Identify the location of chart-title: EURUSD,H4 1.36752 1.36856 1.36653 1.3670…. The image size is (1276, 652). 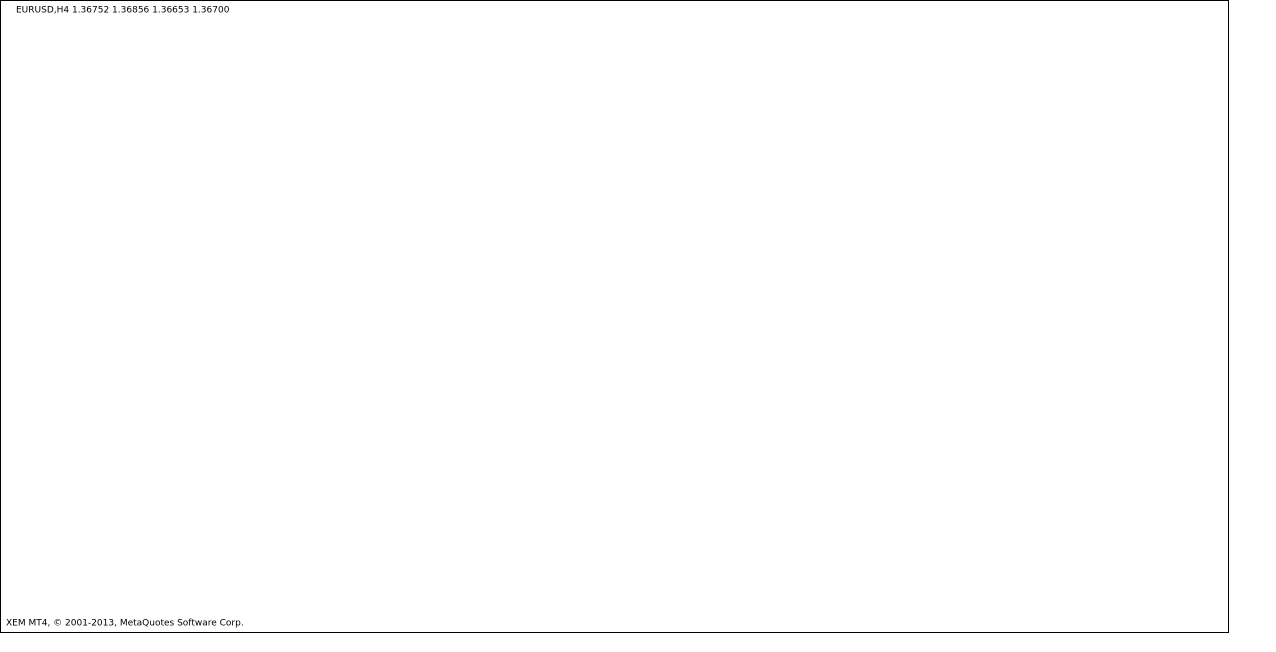
(123, 11).